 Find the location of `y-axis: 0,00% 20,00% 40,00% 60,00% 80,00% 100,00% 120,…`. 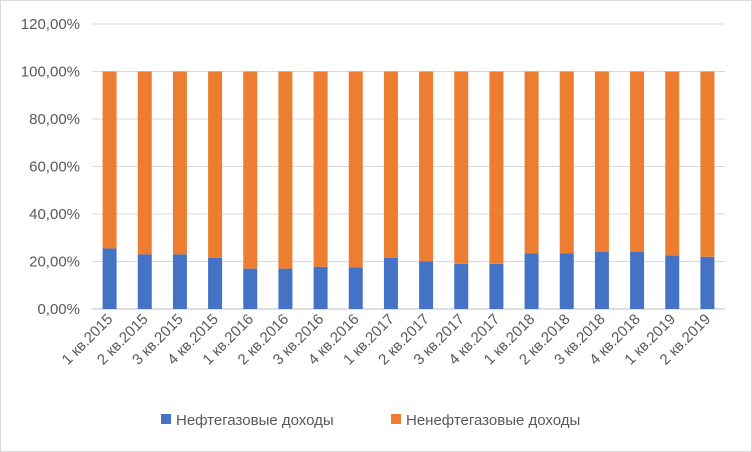

y-axis: 0,00% 20,00% 40,00% 60,00% 80,00% 100,00% 120,… is located at coordinates (50, 167).